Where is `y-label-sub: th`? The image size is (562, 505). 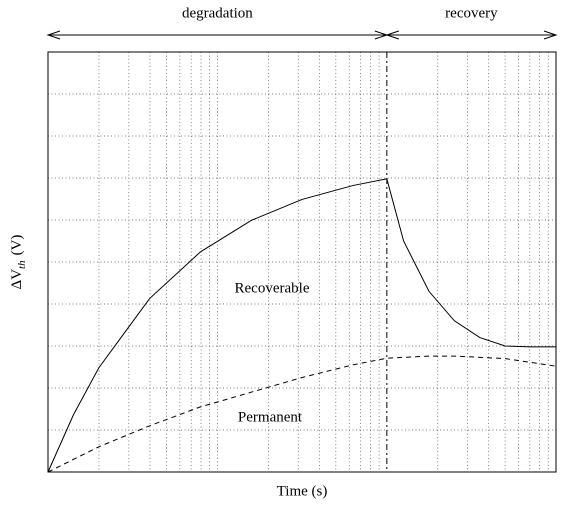 y-label-sub: th is located at coordinates (22, 264).